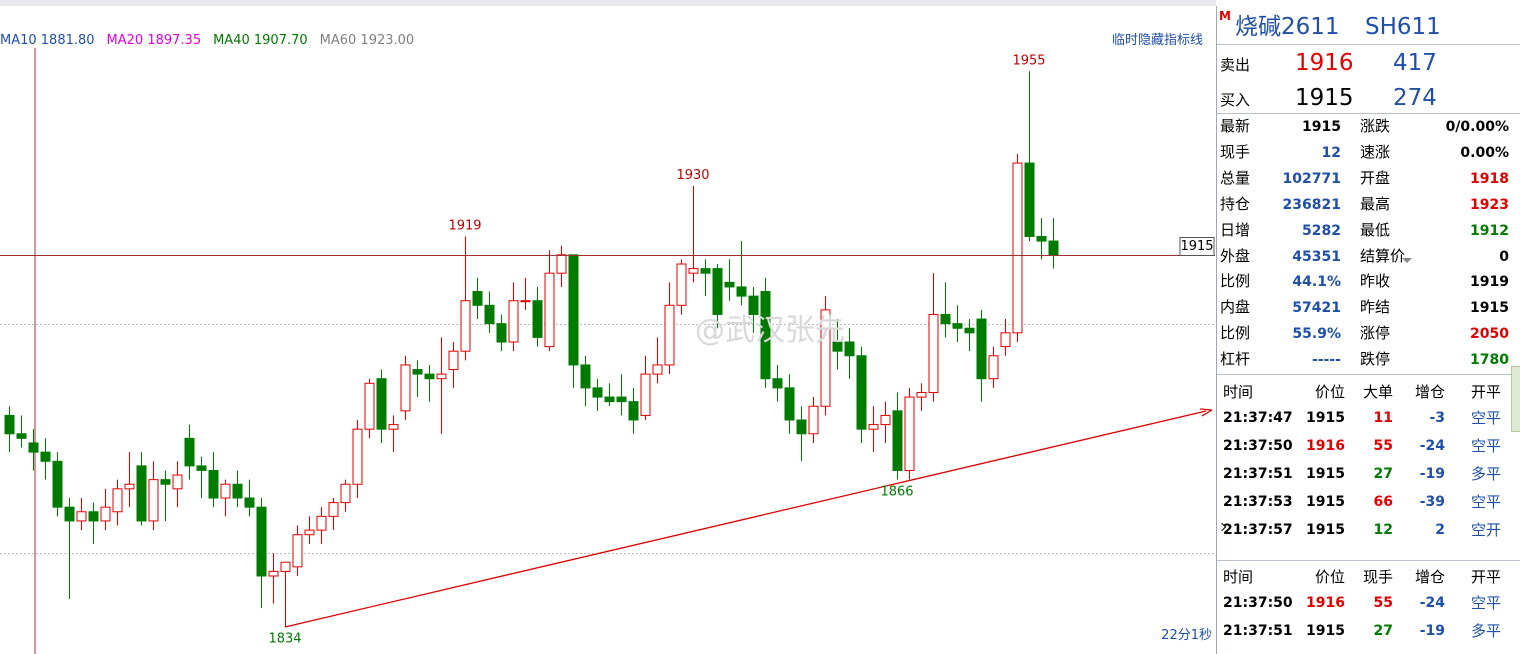 The height and width of the screenshot is (654, 1520). What do you see at coordinates (1157, 40) in the screenshot?
I see `hide-indicator-button: 临时隐藏指标线` at bounding box center [1157, 40].